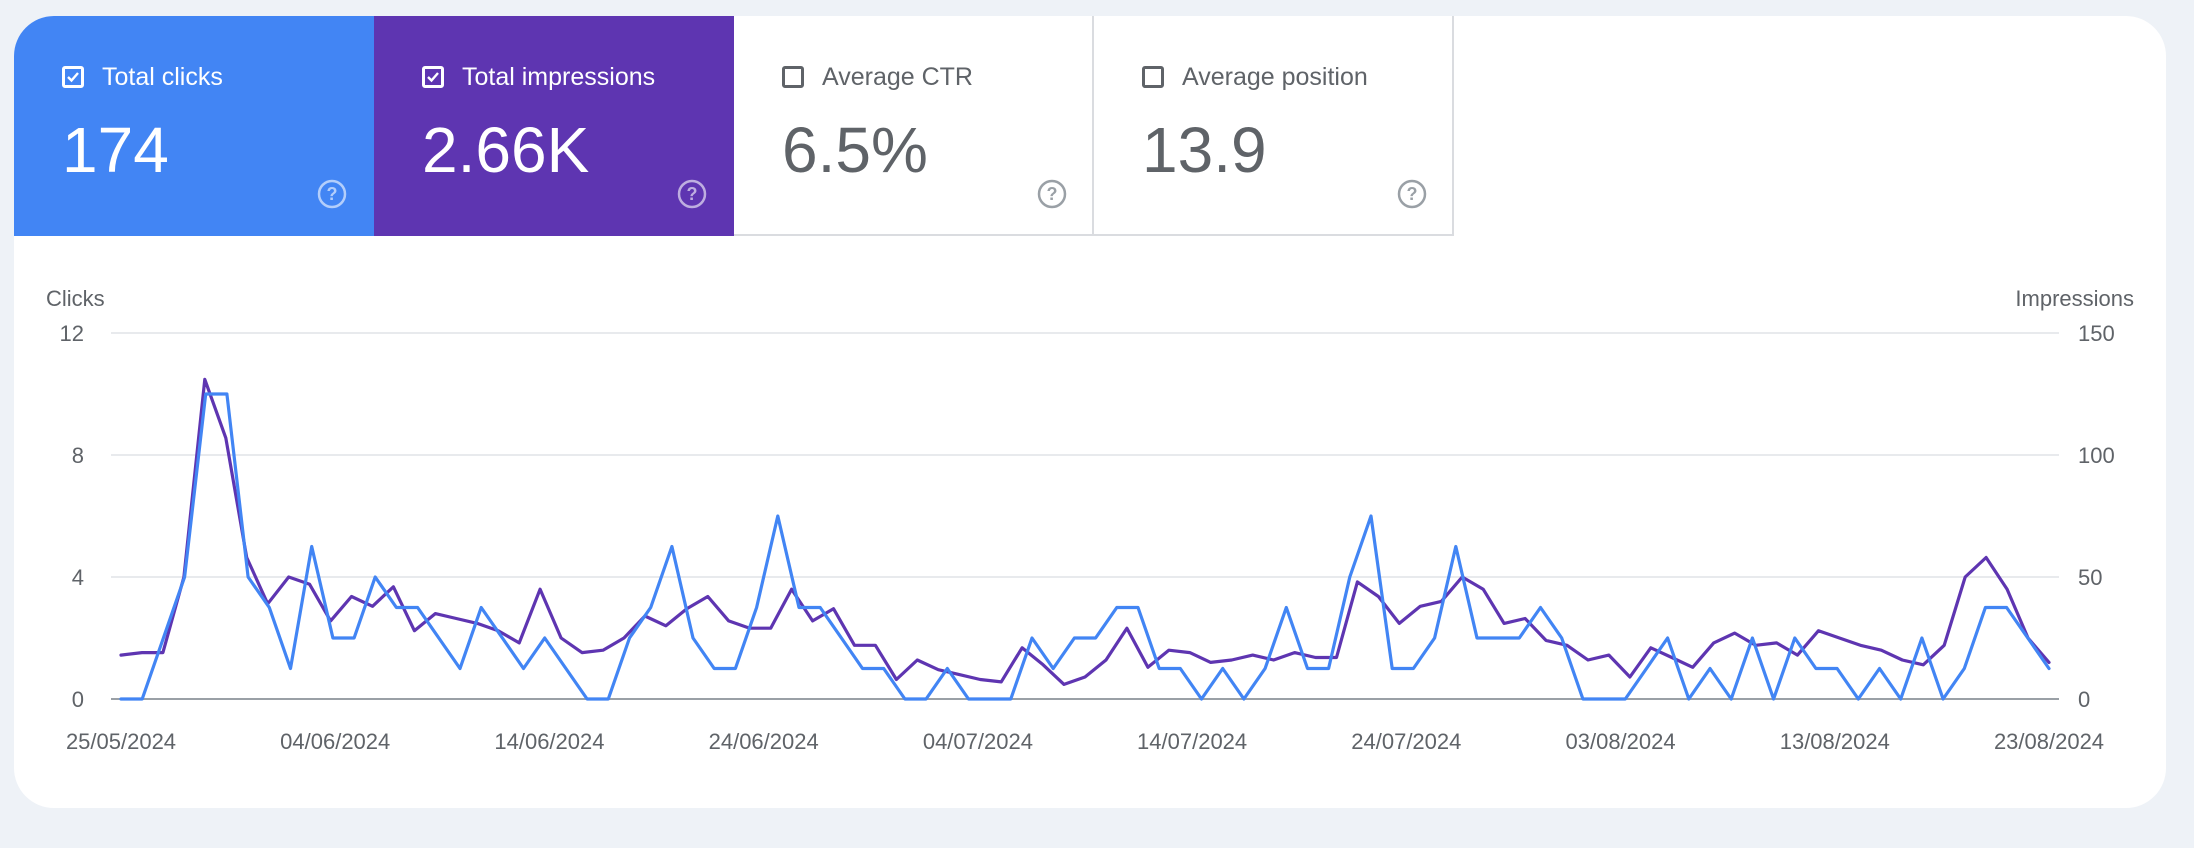 This screenshot has width=2194, height=848. I want to click on total-impressions-tile: Total impressions 2.66K ?, so click(554, 126).